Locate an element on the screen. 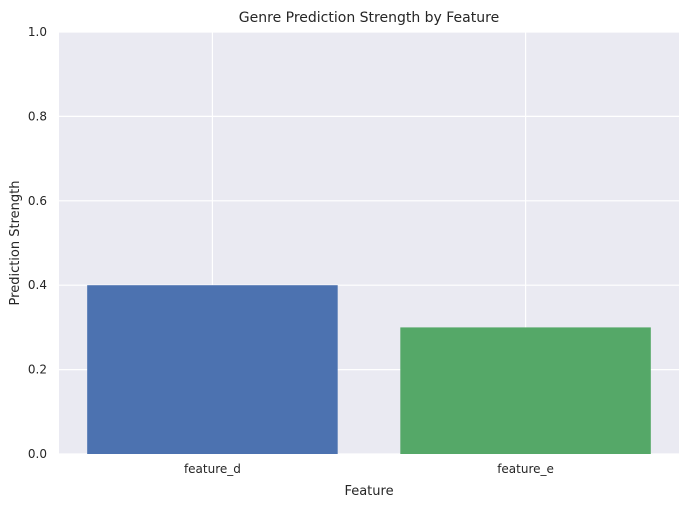  y-tick-label: 0.4 is located at coordinates (37, 285).